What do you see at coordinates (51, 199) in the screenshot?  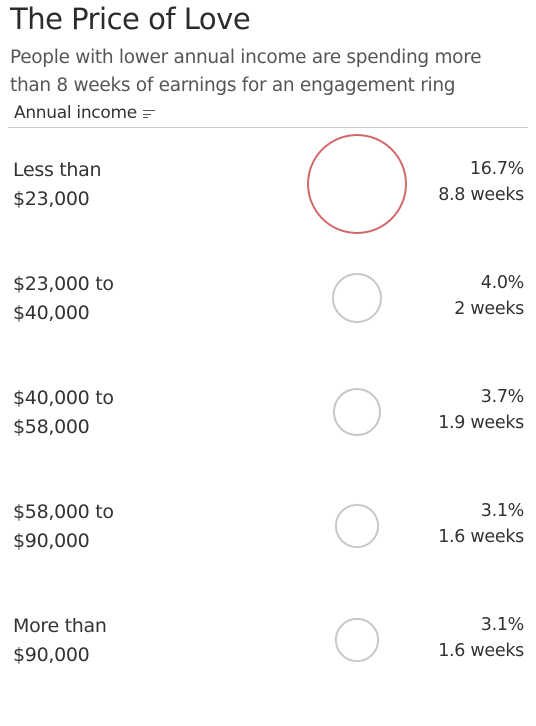 I see `income-label-line2: $23,000` at bounding box center [51, 199].